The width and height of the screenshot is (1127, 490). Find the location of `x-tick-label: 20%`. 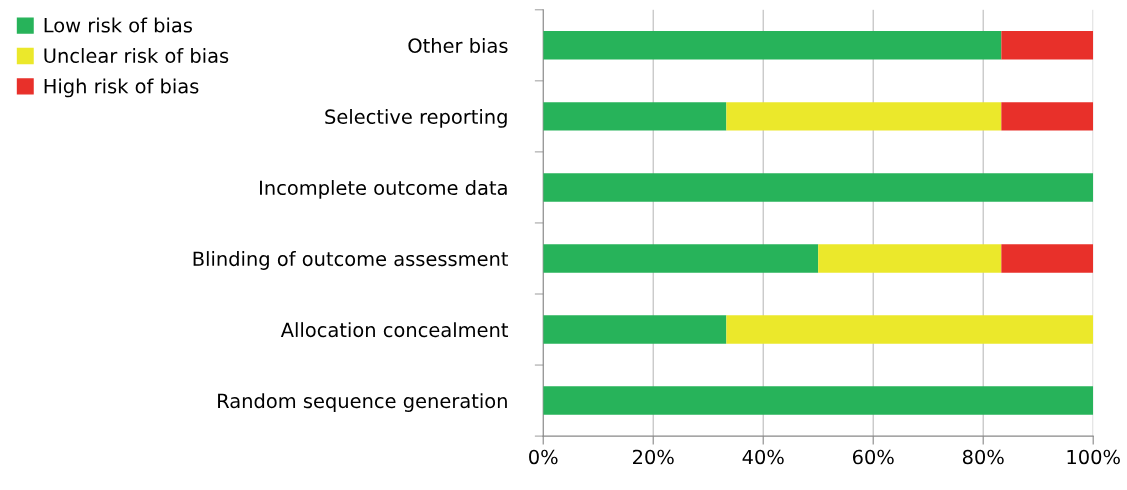

x-tick-label: 20% is located at coordinates (653, 457).